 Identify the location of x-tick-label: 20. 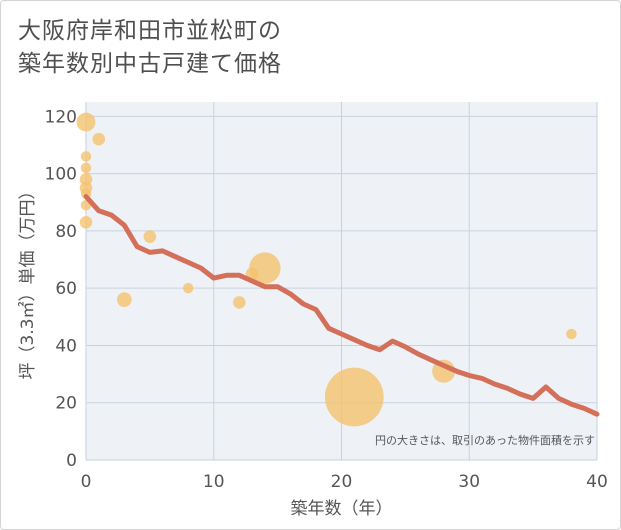
(342, 482).